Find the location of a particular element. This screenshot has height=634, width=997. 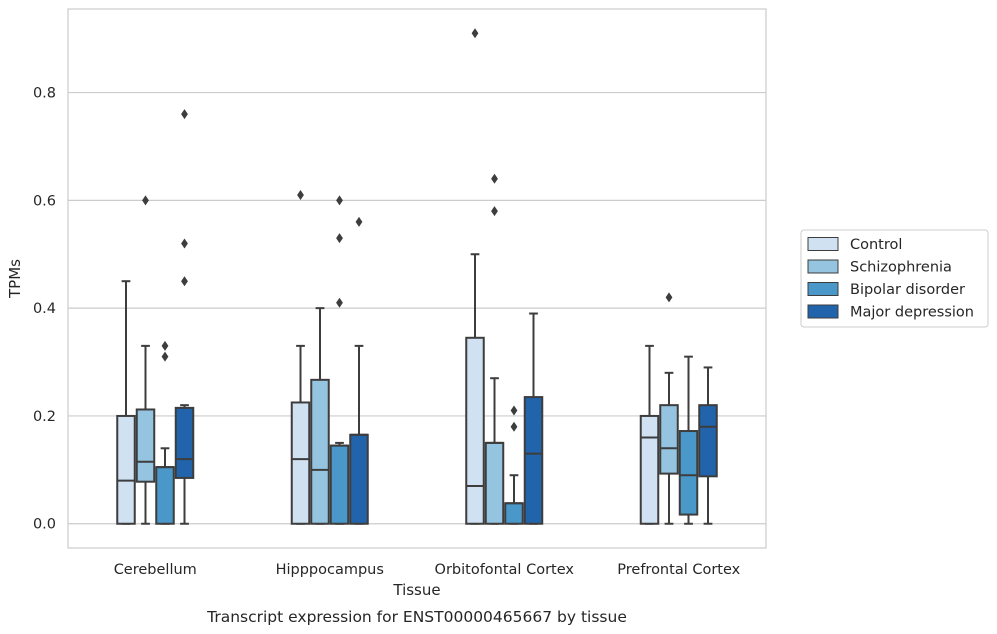

legend-frame is located at coordinates (894, 278).